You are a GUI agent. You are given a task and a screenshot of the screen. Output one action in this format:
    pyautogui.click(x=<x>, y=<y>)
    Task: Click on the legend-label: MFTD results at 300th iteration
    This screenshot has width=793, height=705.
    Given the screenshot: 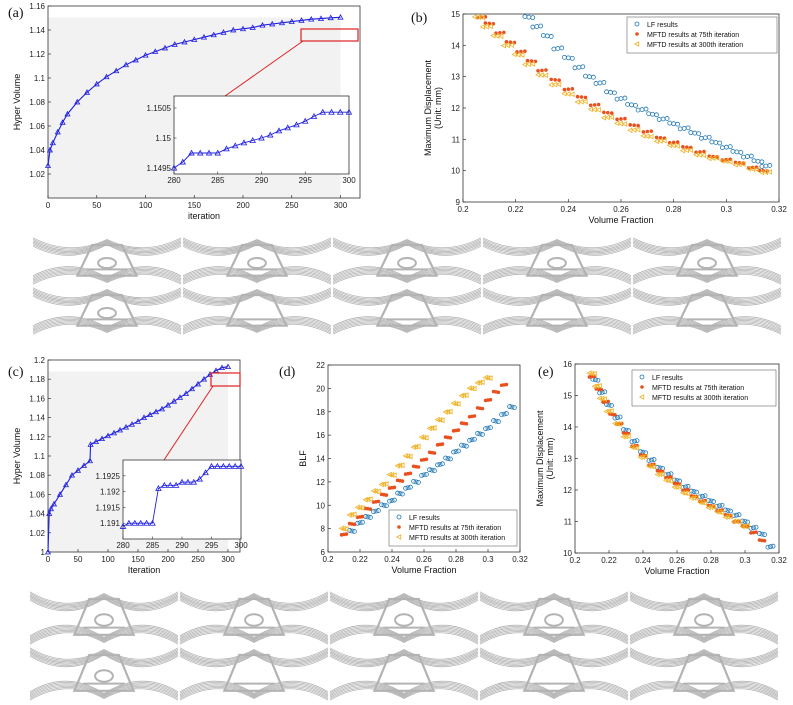 What is the action you would take?
    pyautogui.click(x=457, y=538)
    